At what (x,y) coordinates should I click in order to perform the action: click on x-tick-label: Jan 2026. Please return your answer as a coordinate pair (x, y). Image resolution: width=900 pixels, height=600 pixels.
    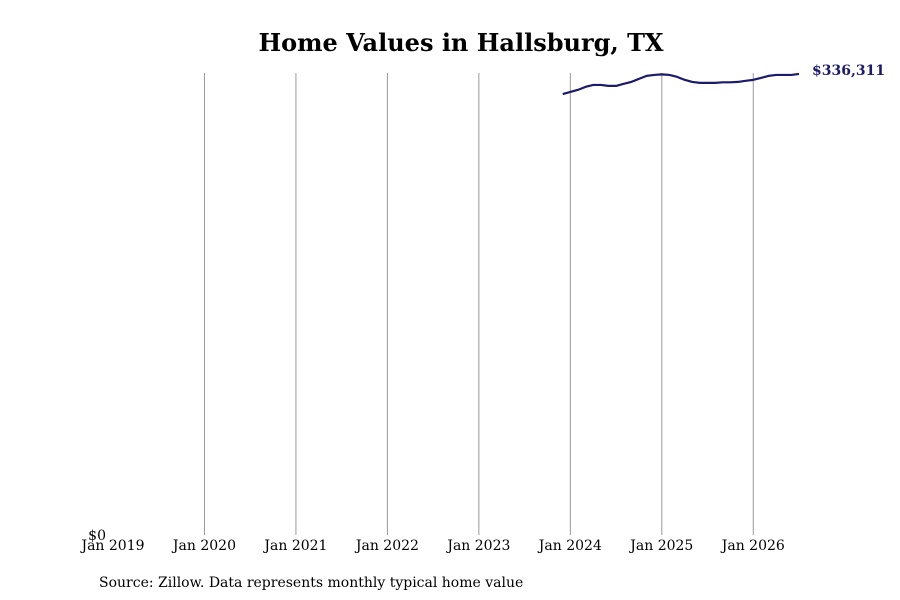
    Looking at the image, I should click on (752, 546).